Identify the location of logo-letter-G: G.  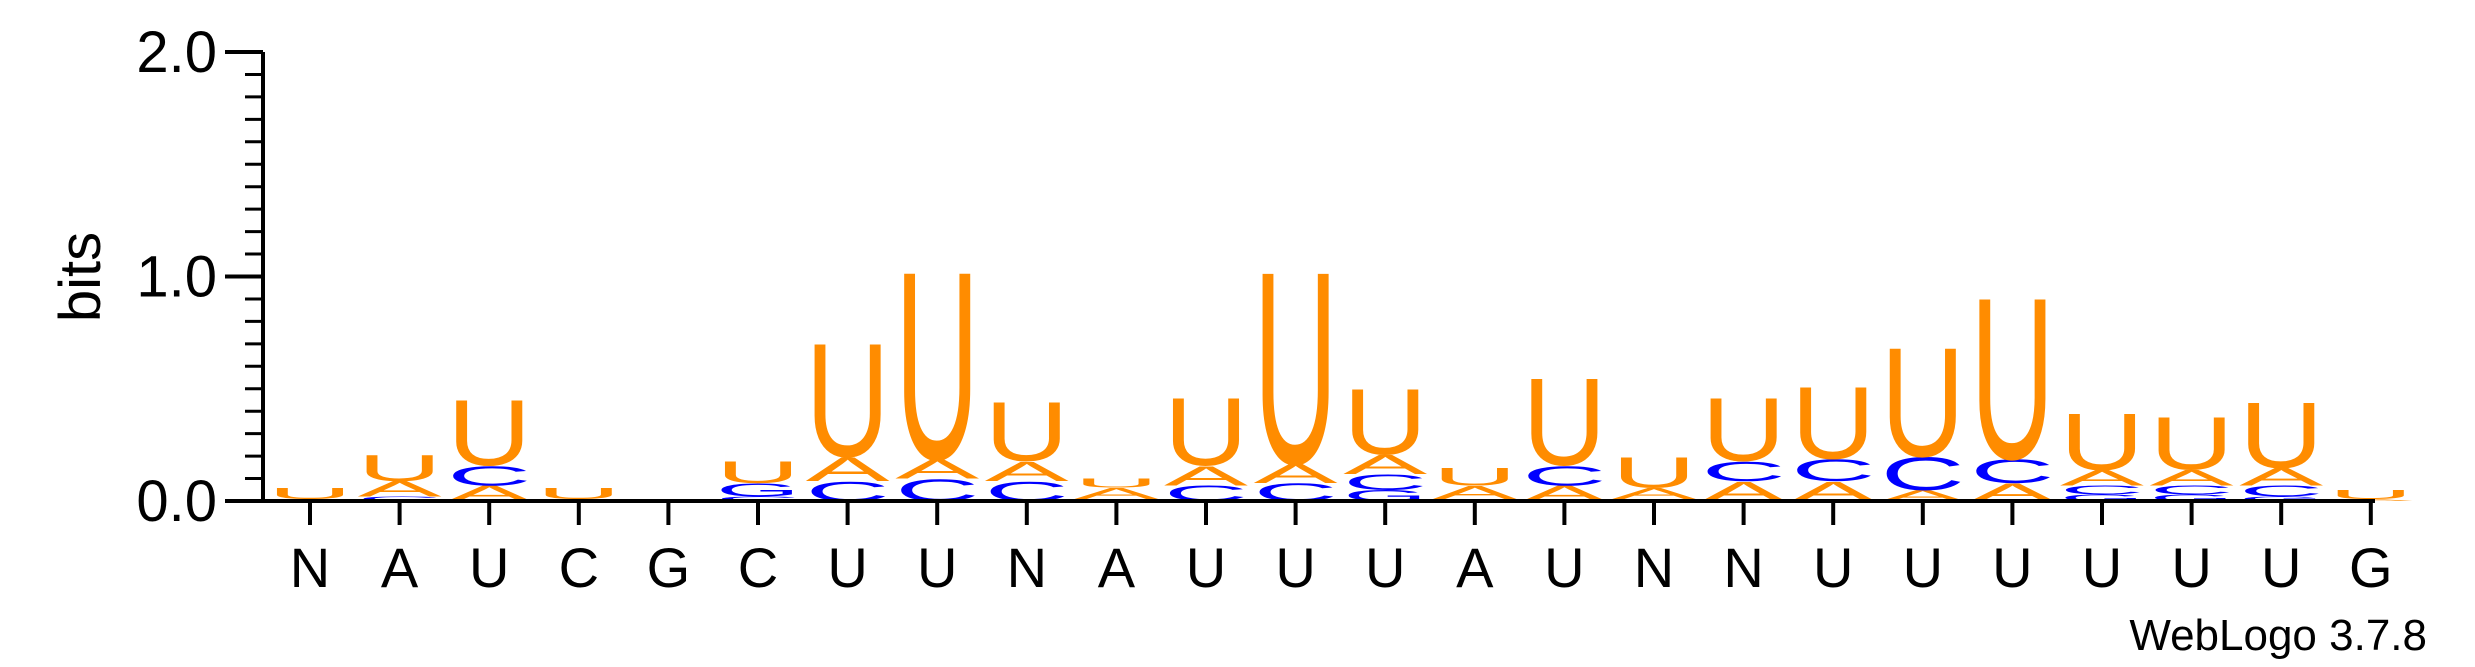
(2281, 498).